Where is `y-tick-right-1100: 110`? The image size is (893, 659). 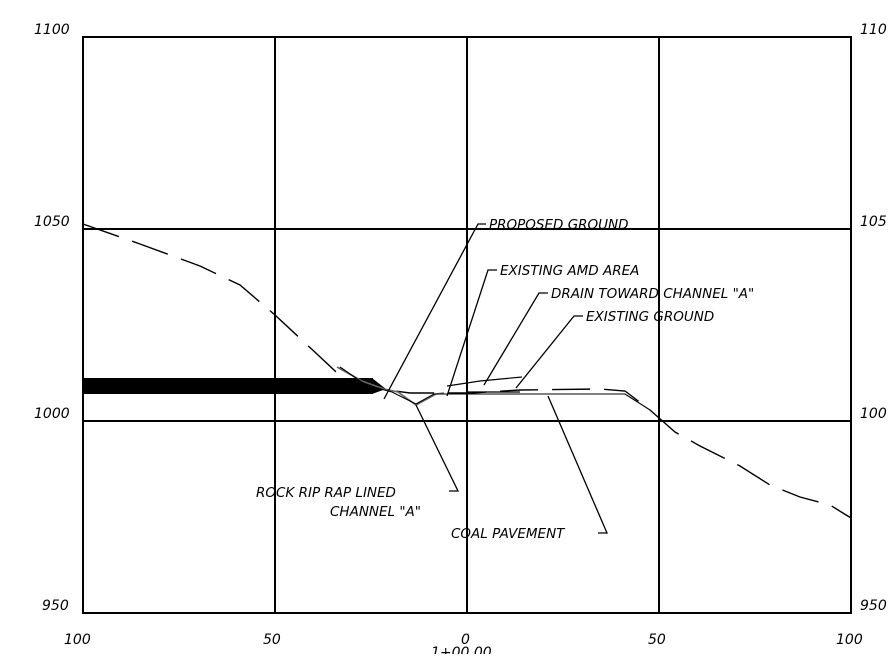 y-tick-right-1100: 110 is located at coordinates (873, 30).